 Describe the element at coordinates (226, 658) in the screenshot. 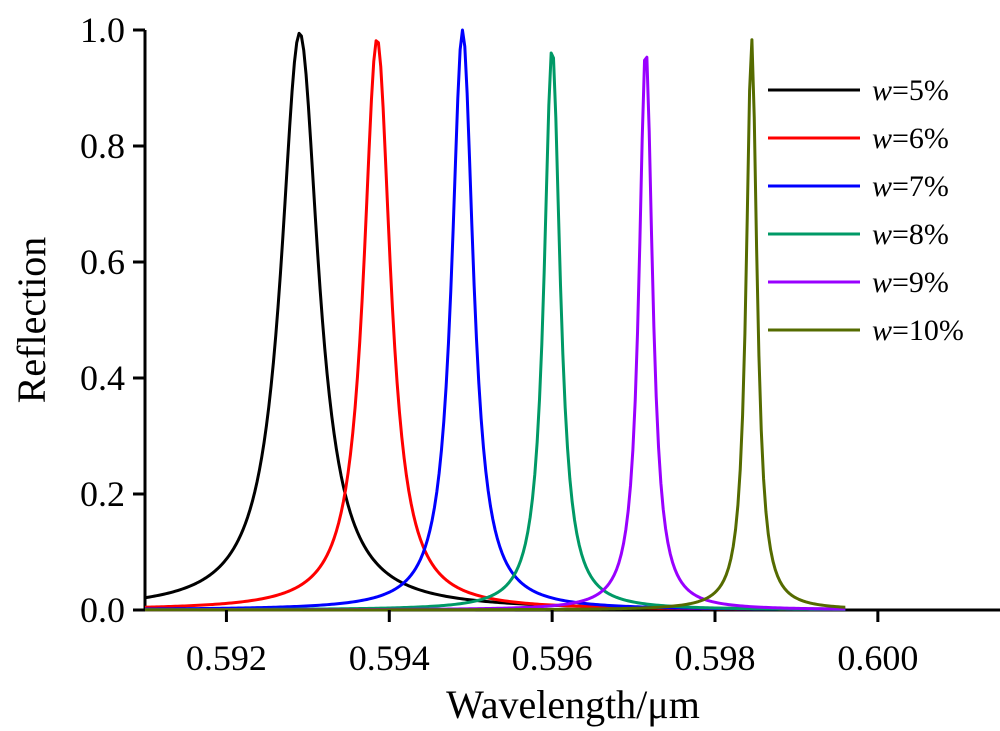

I see `x-tick-label: 0.592` at that location.